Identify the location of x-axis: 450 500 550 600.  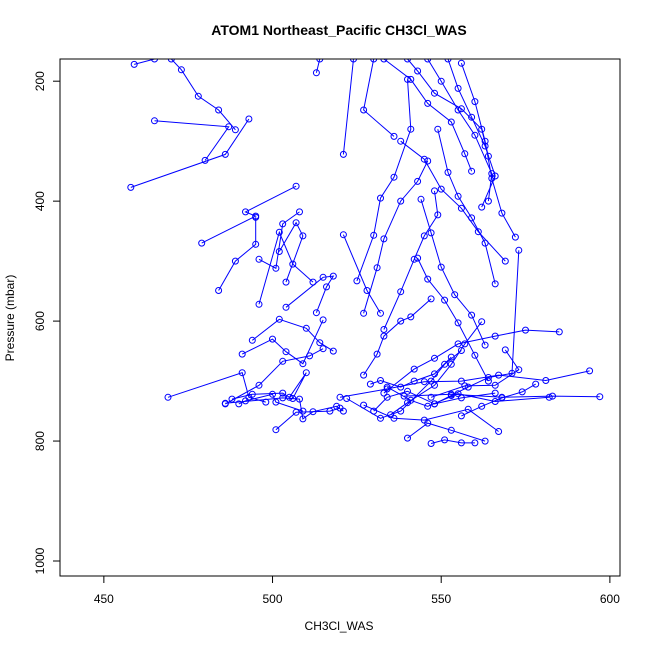
(357, 590).